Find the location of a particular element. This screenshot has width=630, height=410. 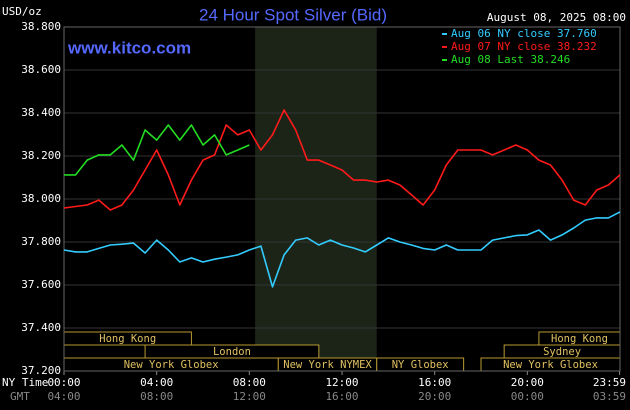

y-tick-label: 37.400 is located at coordinates (41, 327).